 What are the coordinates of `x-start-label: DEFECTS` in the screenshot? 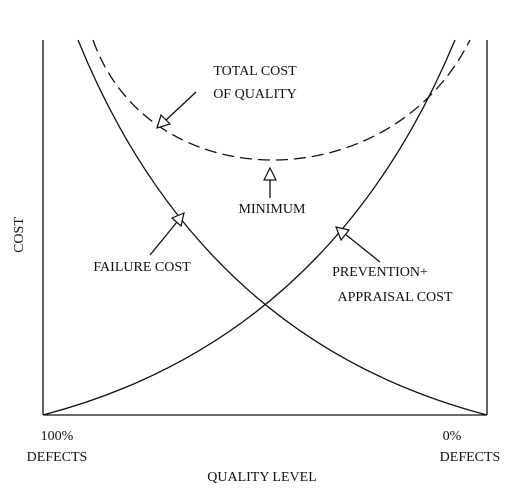 It's located at (57, 457).